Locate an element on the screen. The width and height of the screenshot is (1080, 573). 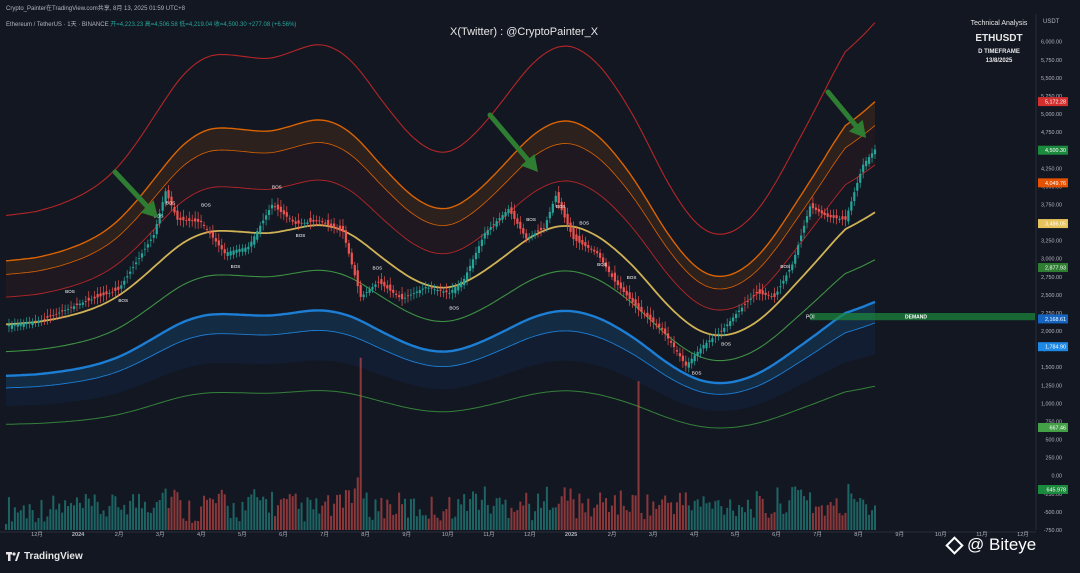
biteye-diamond-icon is located at coordinates (954, 545).